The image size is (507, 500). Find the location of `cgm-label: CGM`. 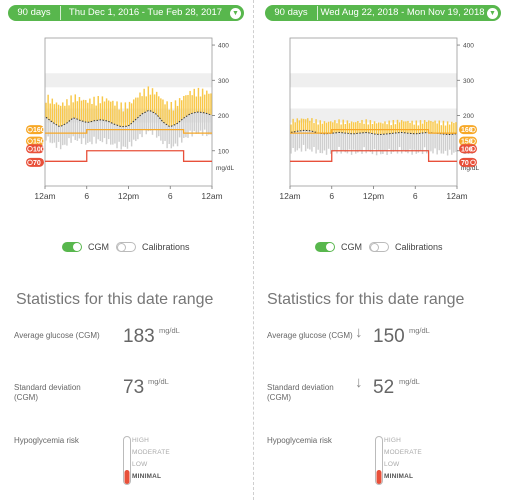

cgm-label: CGM is located at coordinates (351, 247).